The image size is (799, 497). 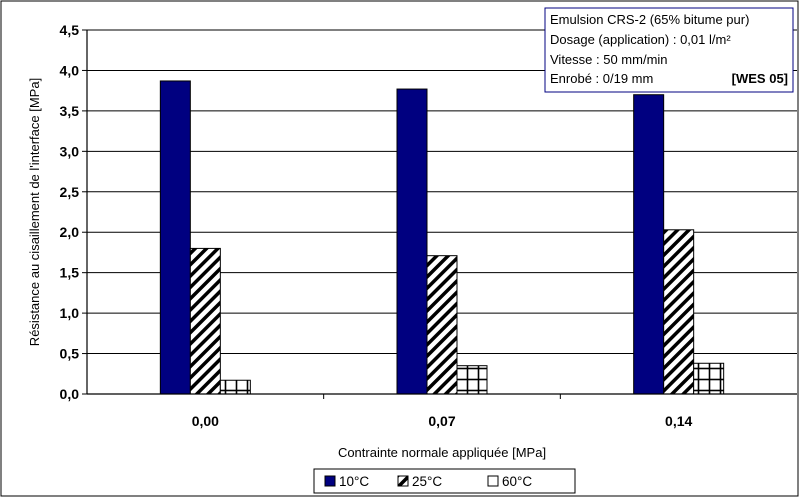 I want to click on legend-label: 10°C, so click(x=354, y=481).